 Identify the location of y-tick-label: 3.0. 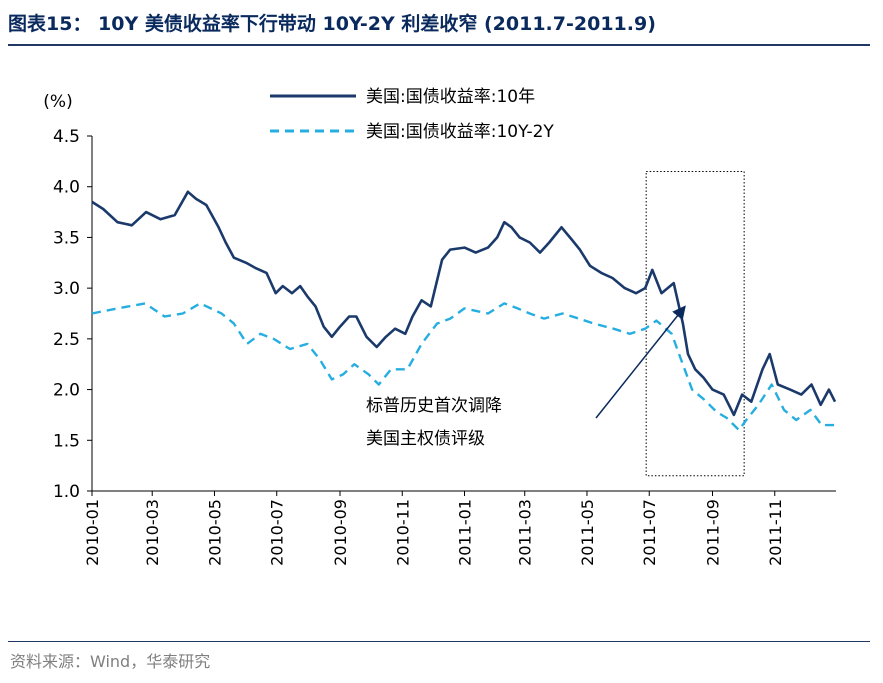
(66, 289).